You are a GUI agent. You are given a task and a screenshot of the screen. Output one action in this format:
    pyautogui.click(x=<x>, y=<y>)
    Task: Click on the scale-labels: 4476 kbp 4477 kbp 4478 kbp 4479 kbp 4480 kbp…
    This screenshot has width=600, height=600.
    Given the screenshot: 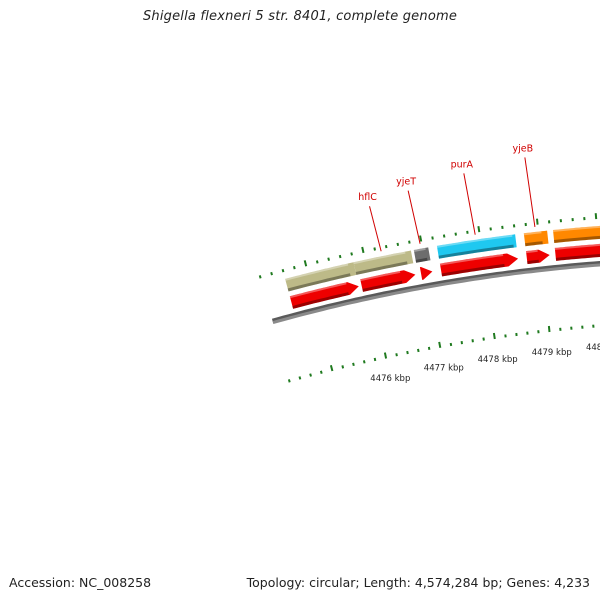 What is the action you would take?
    pyautogui.click(x=485, y=363)
    